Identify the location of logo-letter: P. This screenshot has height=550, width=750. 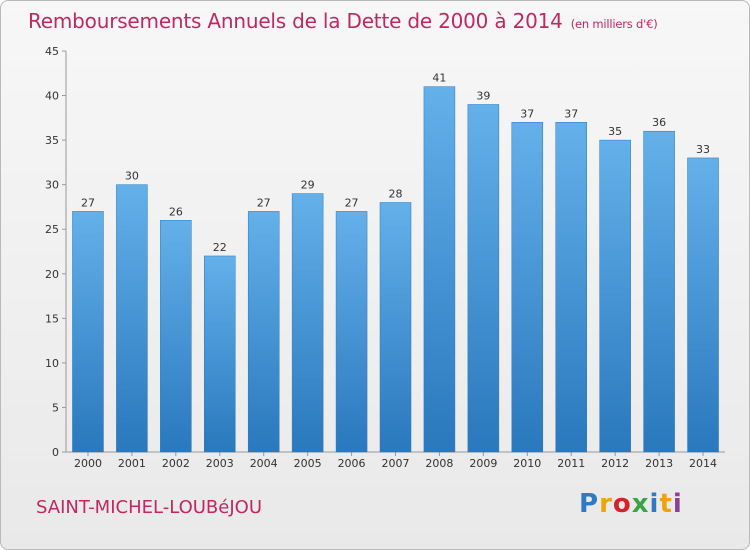
(589, 504).